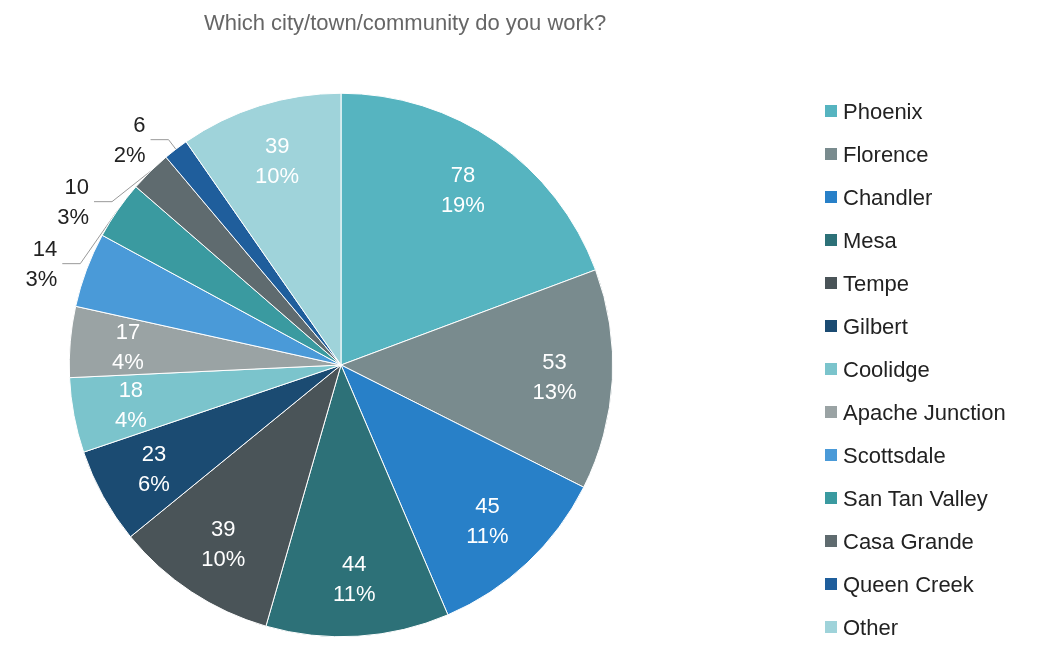 Image resolution: width=1043 pixels, height=671 pixels. What do you see at coordinates (915, 498) in the screenshot?
I see `legend-label: San Tan Valley` at bounding box center [915, 498].